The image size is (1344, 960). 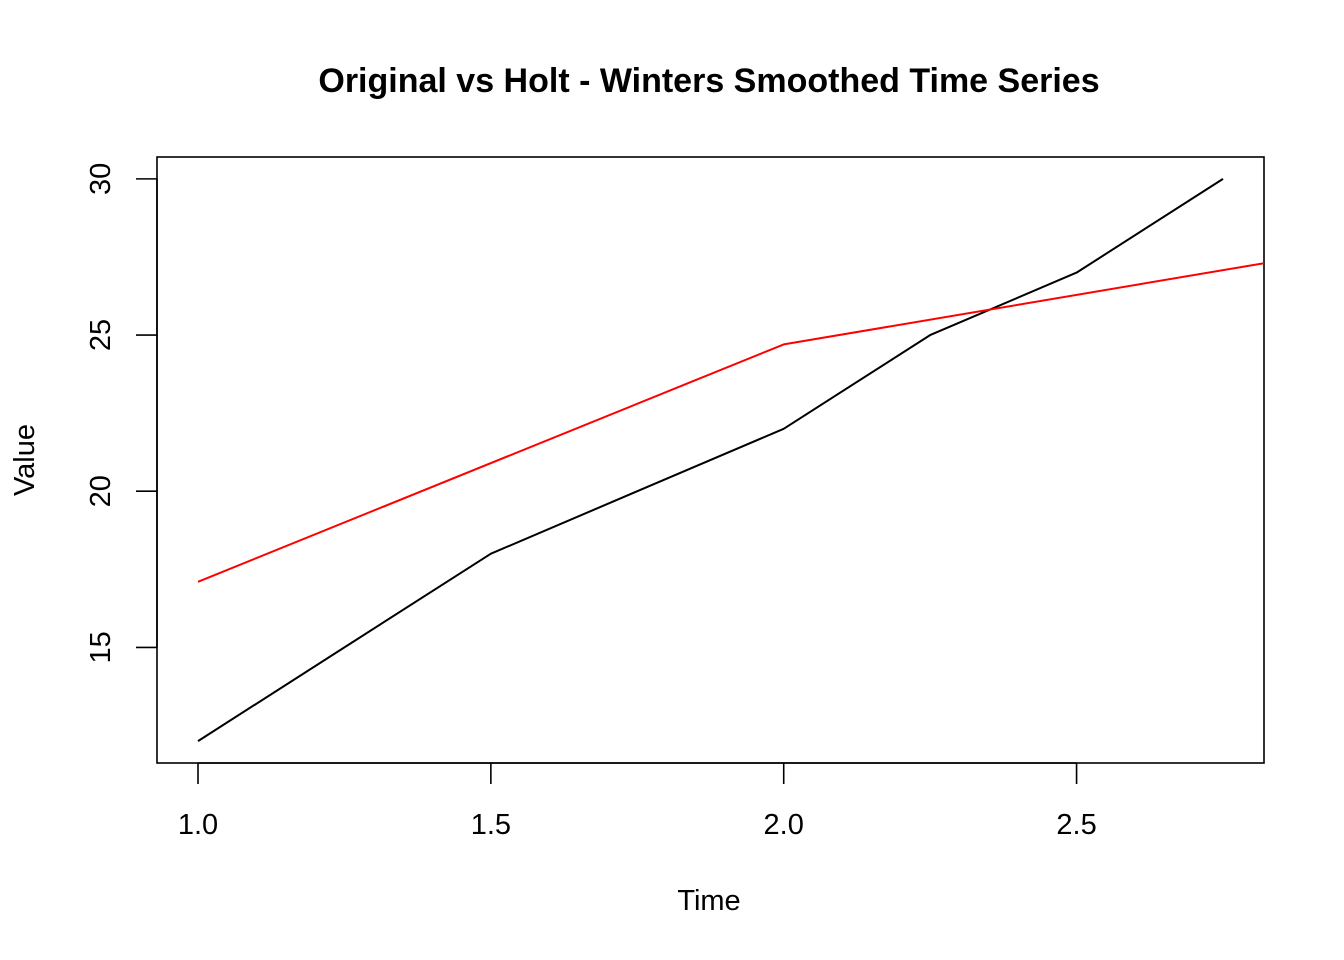 What do you see at coordinates (1076, 825) in the screenshot?
I see `x-tick-label: 2.5` at bounding box center [1076, 825].